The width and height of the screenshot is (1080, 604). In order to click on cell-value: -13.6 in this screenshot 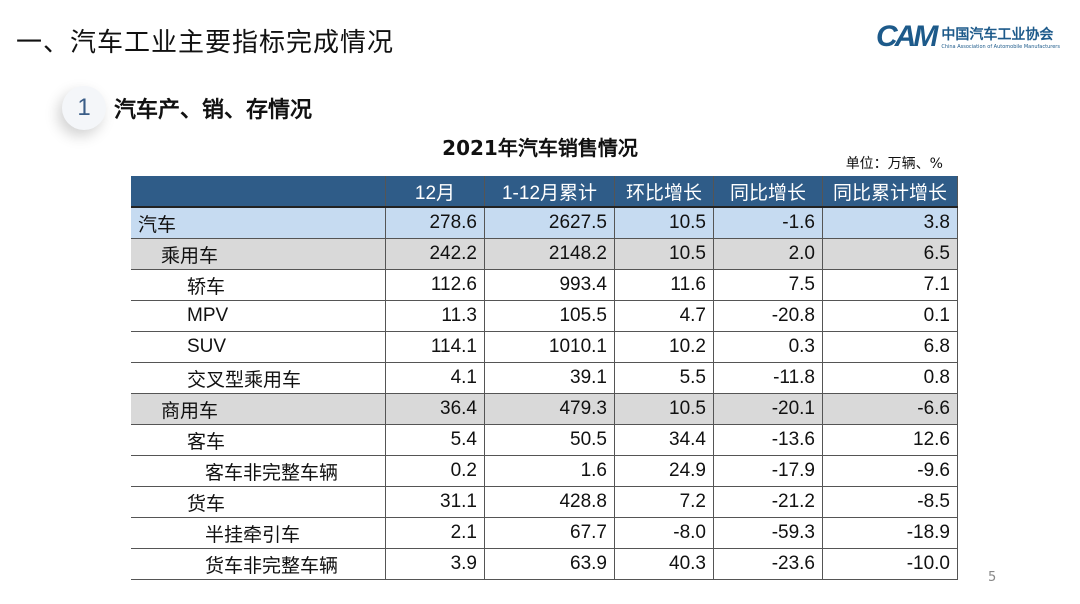, I will do `click(768, 440)`.